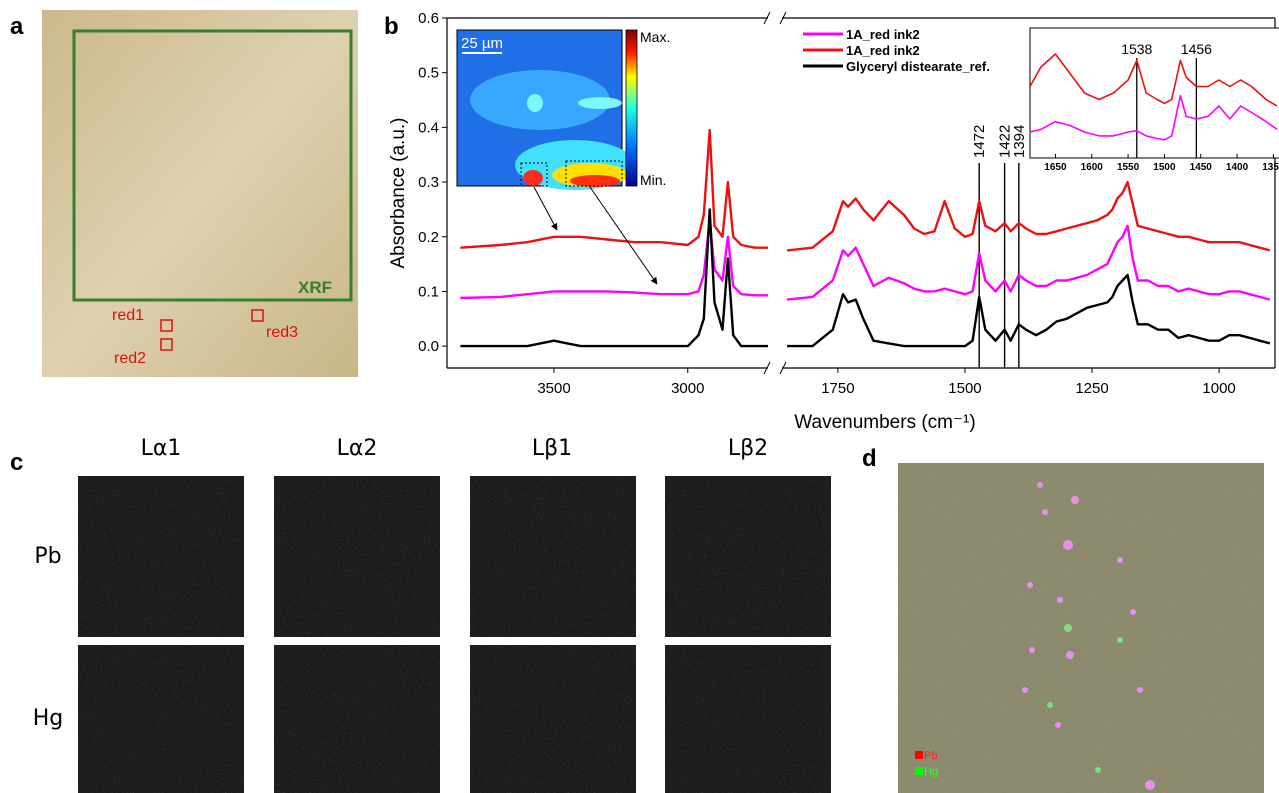 This screenshot has height=793, width=1279. Describe the element at coordinates (869, 458) in the screenshot. I see `panel-letter: d` at that location.